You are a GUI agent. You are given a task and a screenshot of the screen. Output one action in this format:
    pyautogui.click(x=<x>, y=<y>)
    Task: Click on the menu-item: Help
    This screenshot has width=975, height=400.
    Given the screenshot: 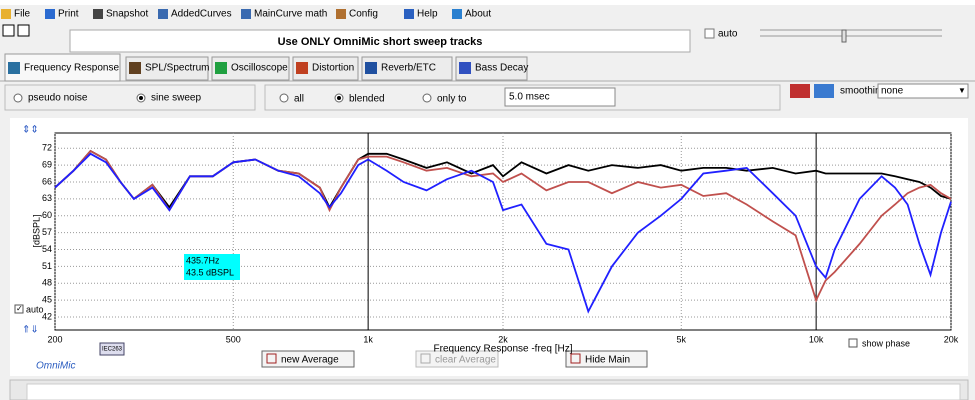 What is the action you would take?
    pyautogui.click(x=427, y=14)
    